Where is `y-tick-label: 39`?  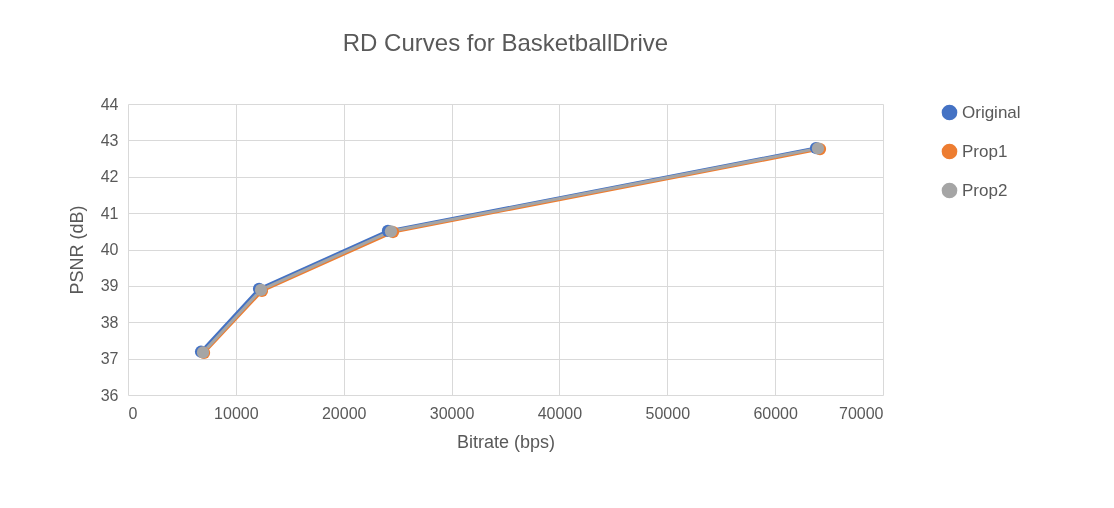
y-tick-label: 39 is located at coordinates (109, 286).